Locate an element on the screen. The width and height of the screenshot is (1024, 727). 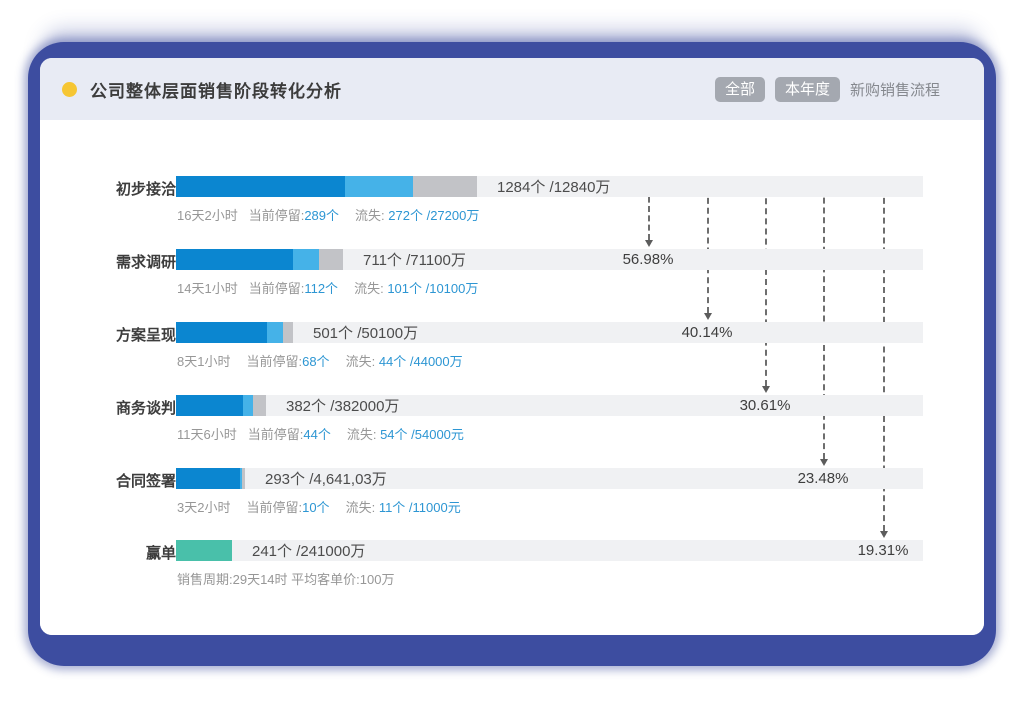
page-title: 公司整体层面销售阶段转化分析 is located at coordinates (216, 91).